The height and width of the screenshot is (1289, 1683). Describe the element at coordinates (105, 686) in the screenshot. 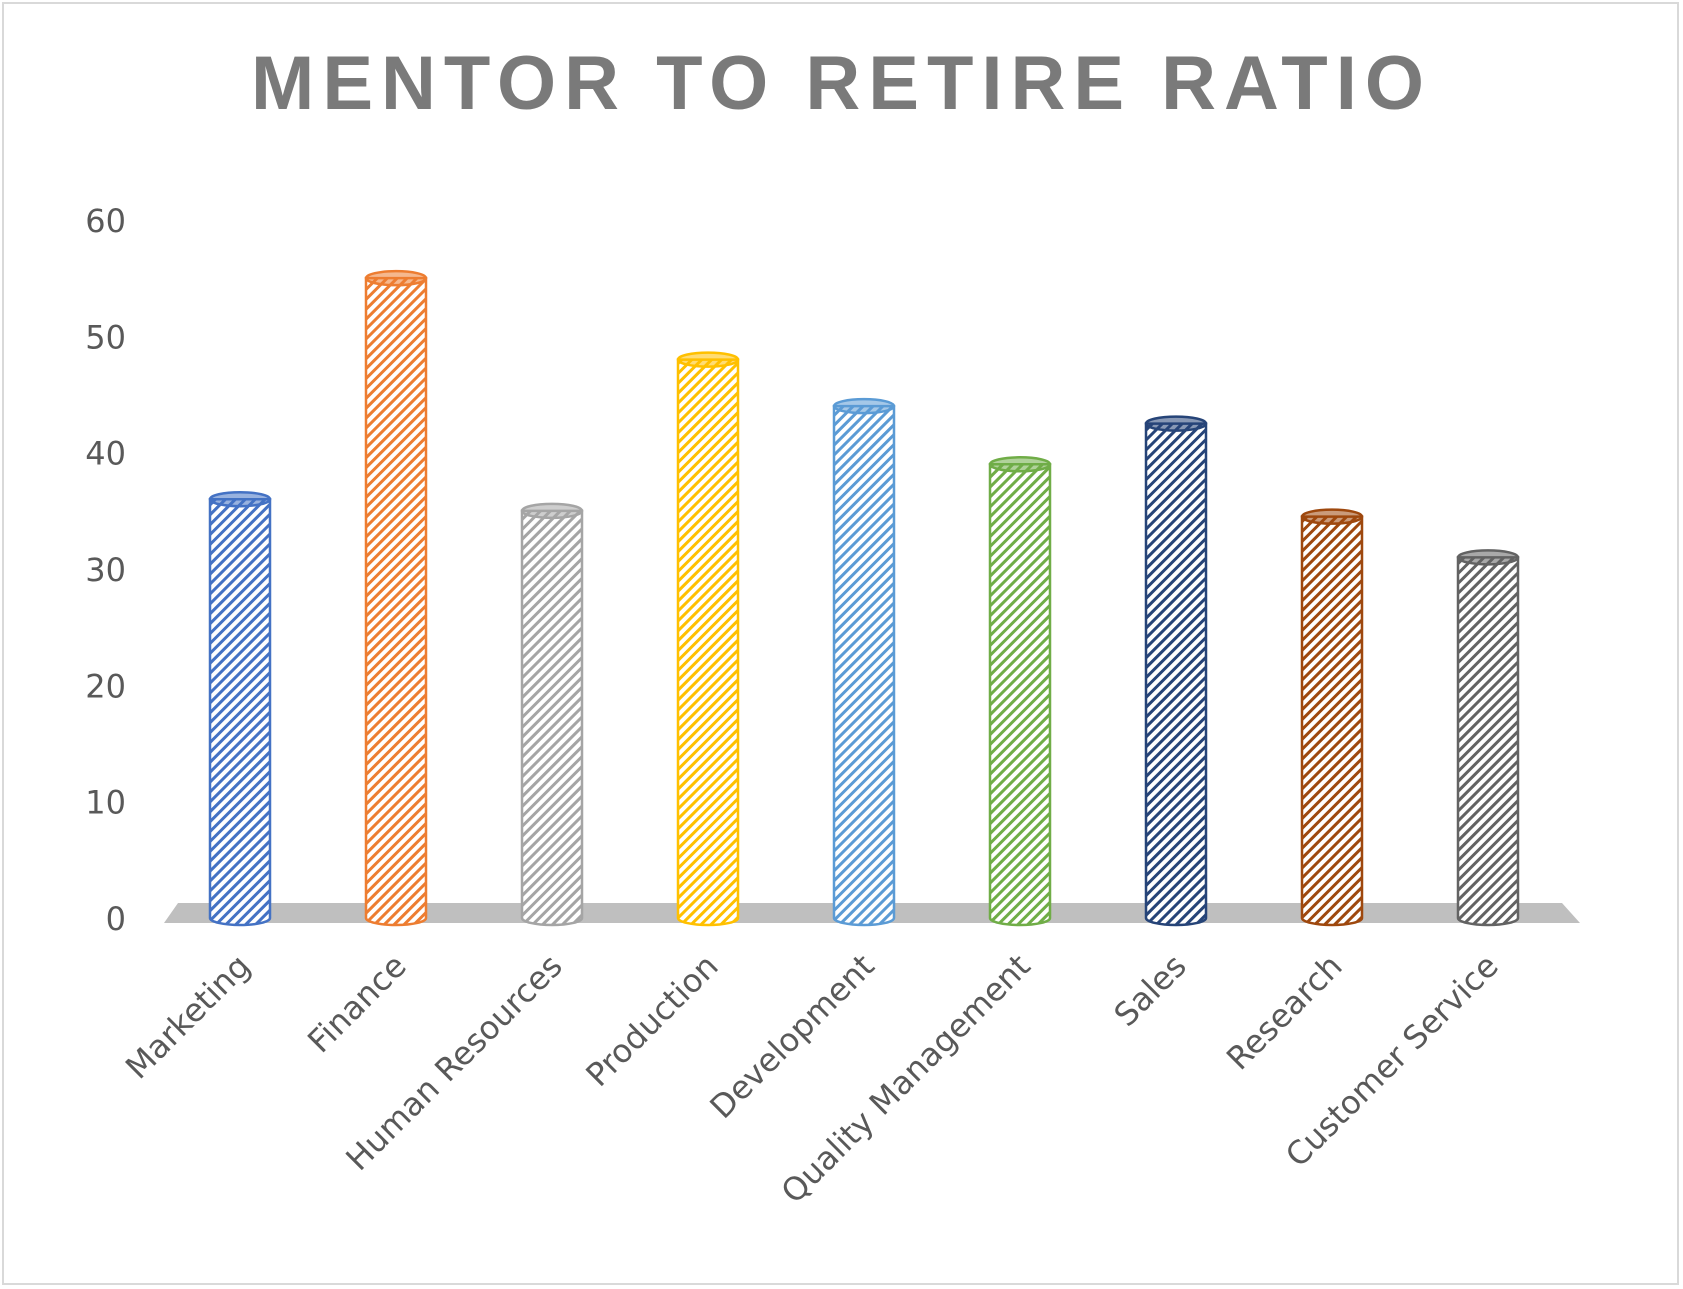

I see `y-tick-label: 20` at that location.